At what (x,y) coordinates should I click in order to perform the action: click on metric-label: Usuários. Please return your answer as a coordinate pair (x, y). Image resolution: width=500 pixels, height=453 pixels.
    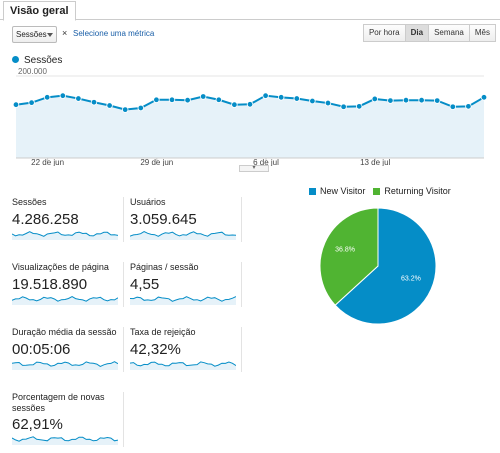
    Looking at the image, I should click on (148, 202).